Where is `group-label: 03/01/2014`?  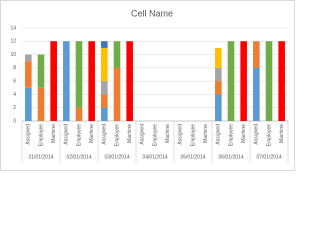 group-label: 03/01/2014 is located at coordinates (116, 157).